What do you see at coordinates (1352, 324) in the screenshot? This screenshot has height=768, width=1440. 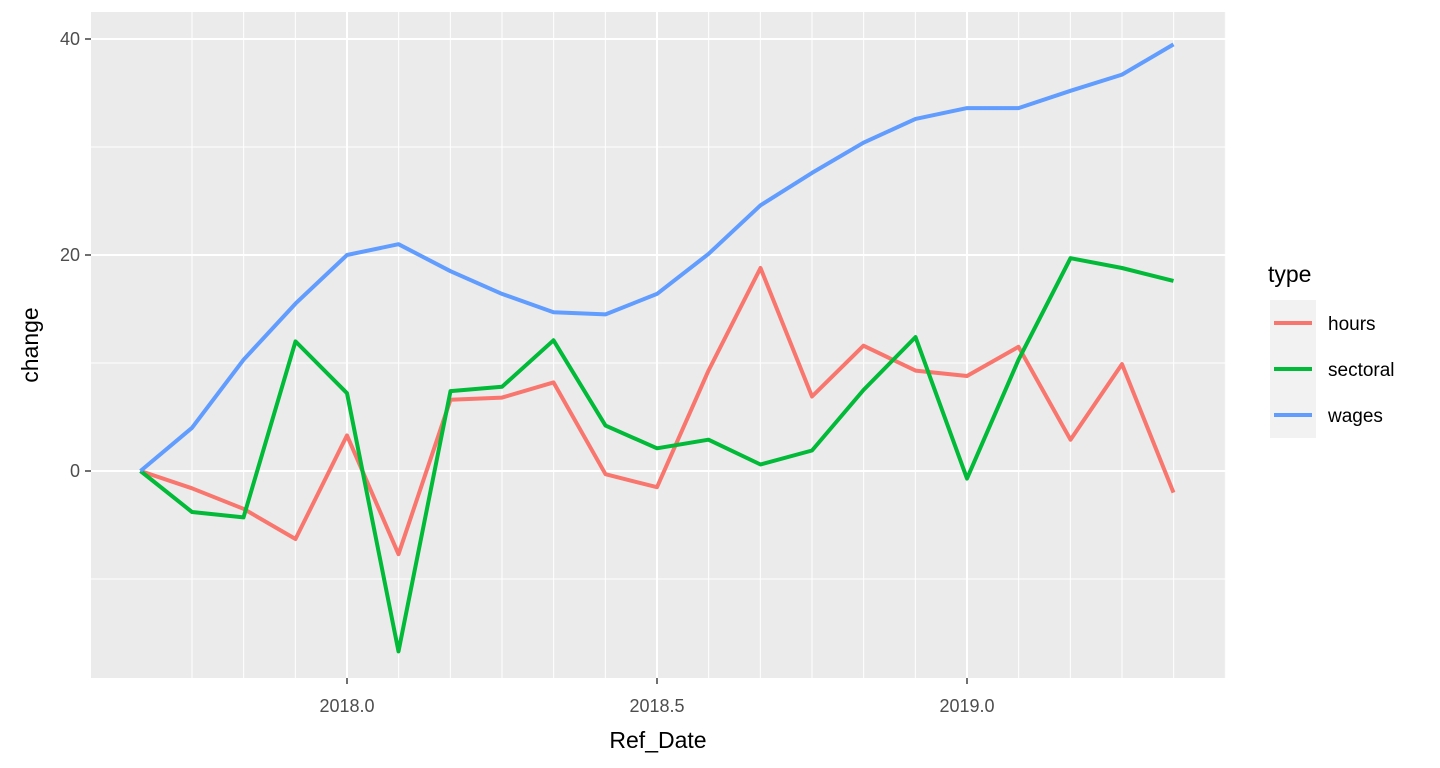 I see `legend-label-hours: hours` at bounding box center [1352, 324].